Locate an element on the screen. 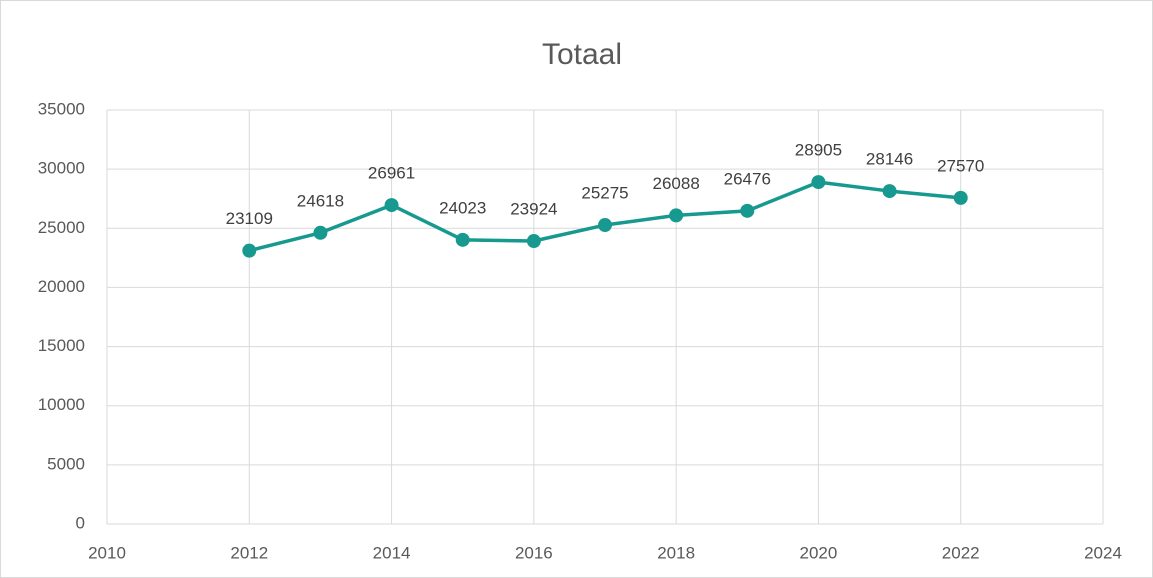 This screenshot has width=1153, height=578. y-tick-label: 0 is located at coordinates (80, 522).